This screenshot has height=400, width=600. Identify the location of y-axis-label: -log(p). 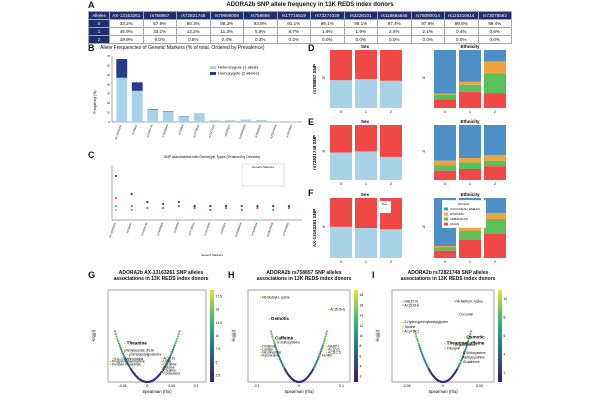
(233, 335).